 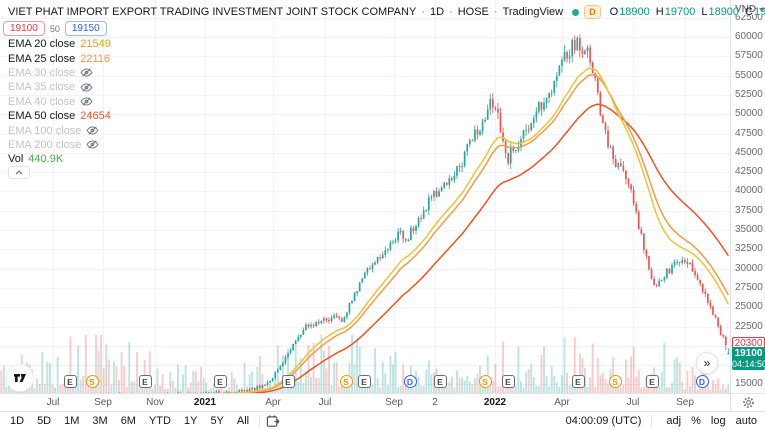 I want to click on ohlc-pair: L 18900, so click(x=720, y=12).